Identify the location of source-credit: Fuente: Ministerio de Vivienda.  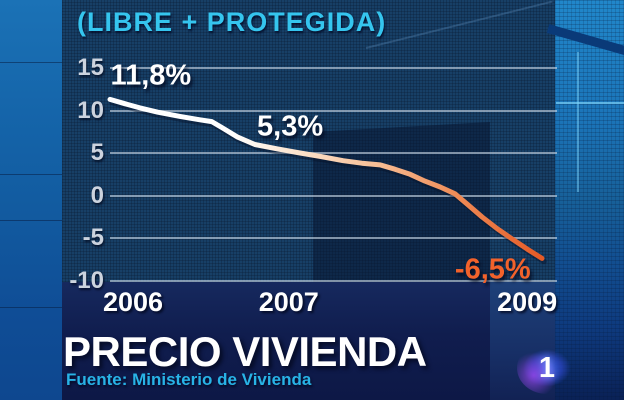
(189, 379).